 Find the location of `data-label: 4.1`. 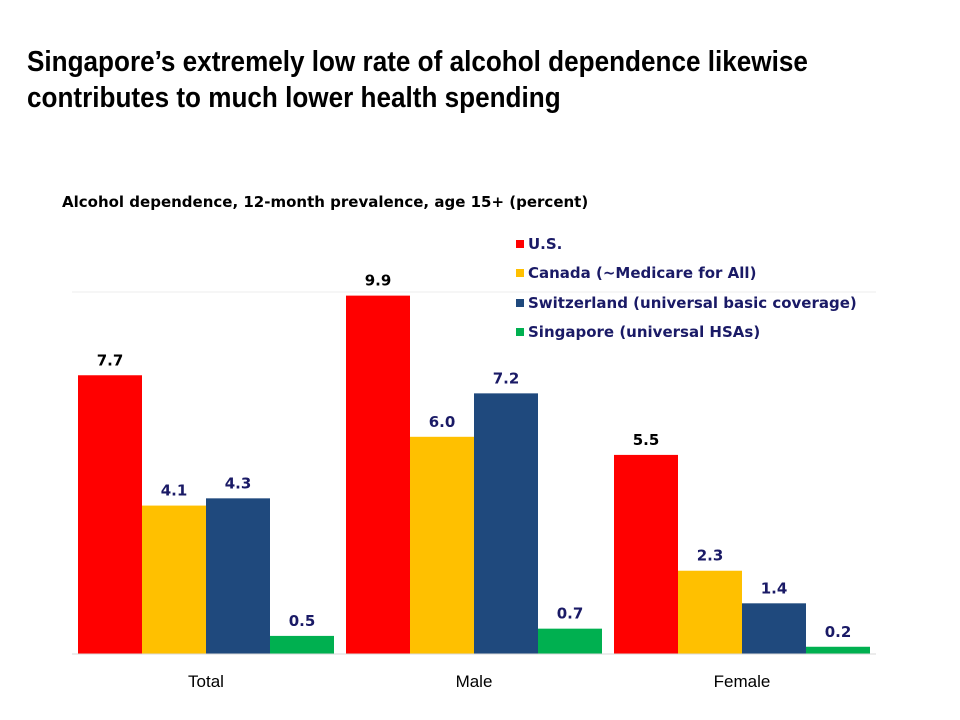

data-label: 4.1 is located at coordinates (174, 491).